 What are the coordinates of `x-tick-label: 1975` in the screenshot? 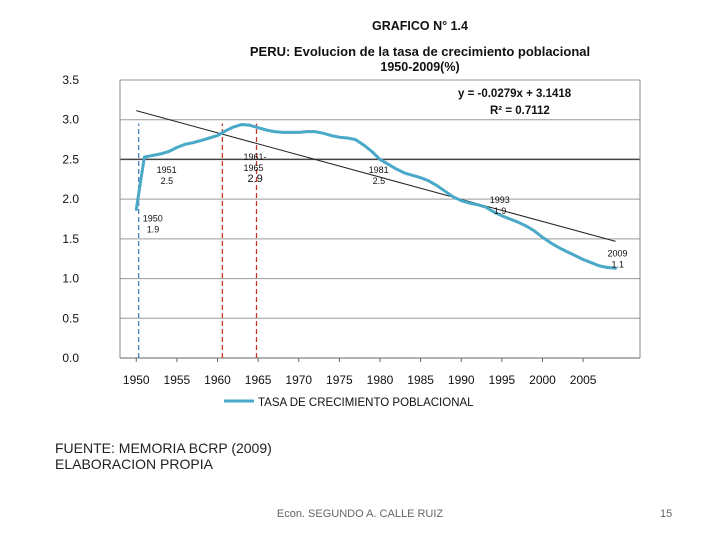 It's located at (339, 380).